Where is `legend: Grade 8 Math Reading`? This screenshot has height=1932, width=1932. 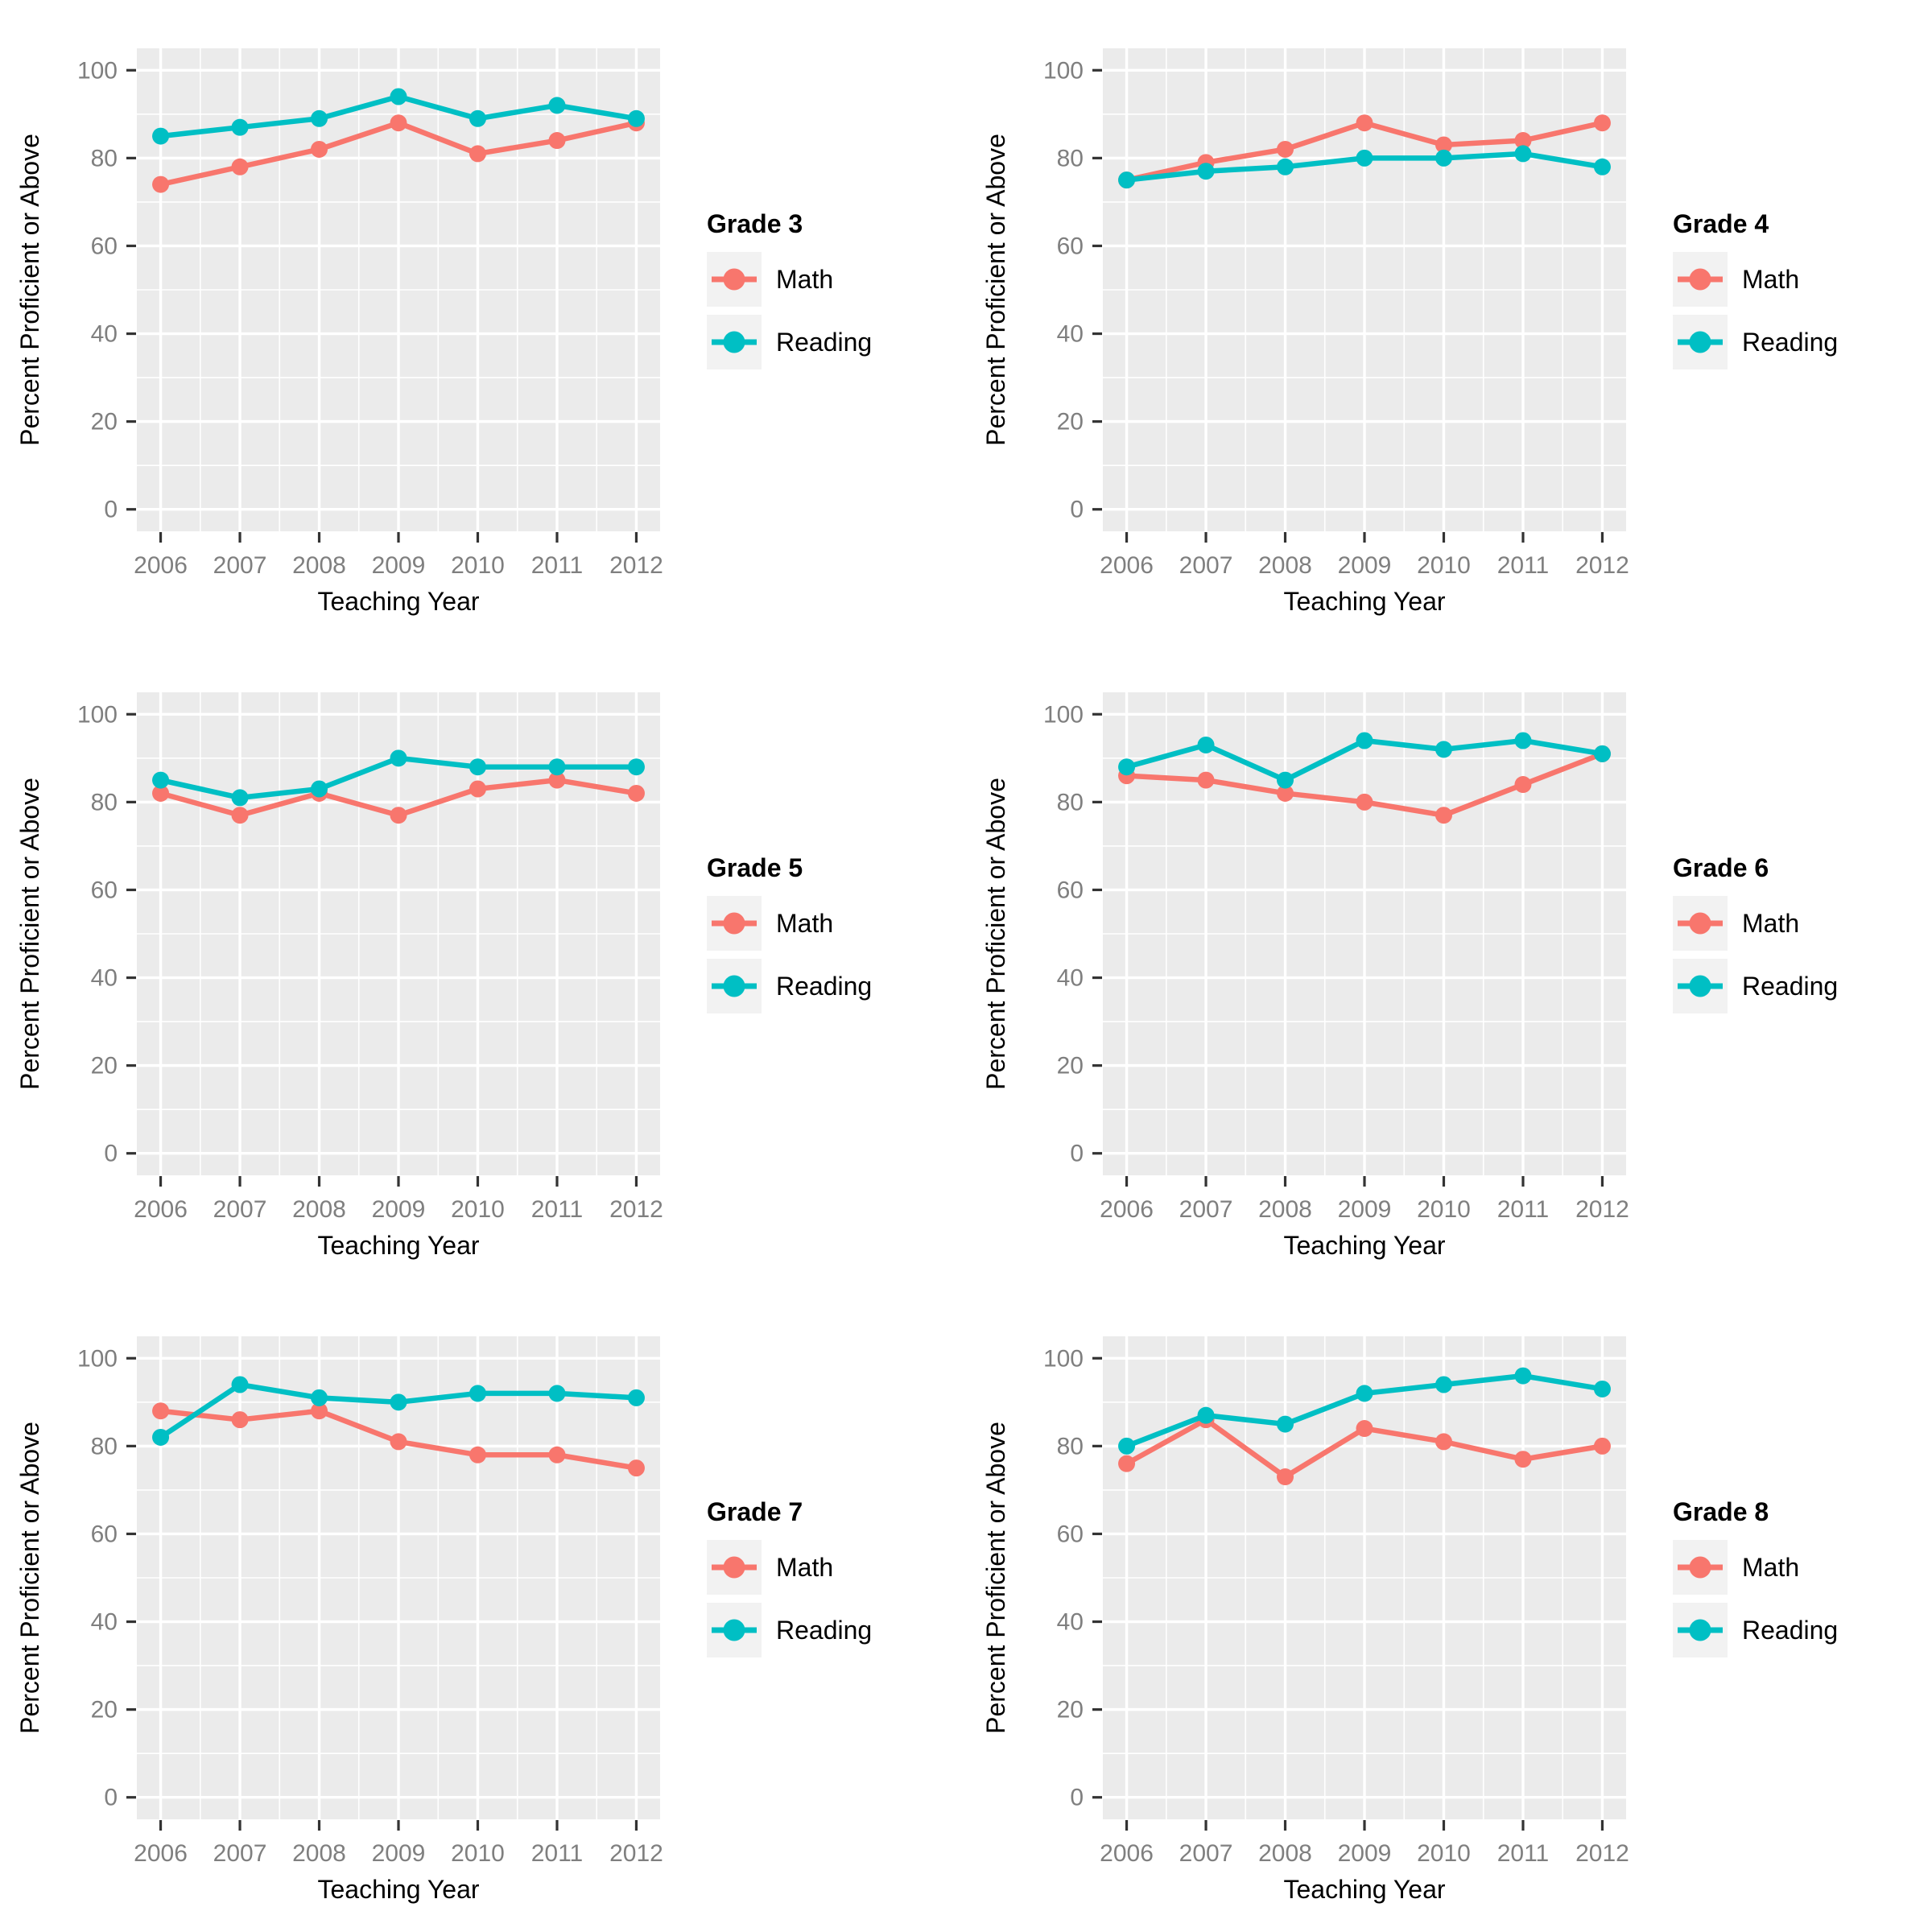
legend: Grade 8 Math Reading is located at coordinates (1755, 1581).